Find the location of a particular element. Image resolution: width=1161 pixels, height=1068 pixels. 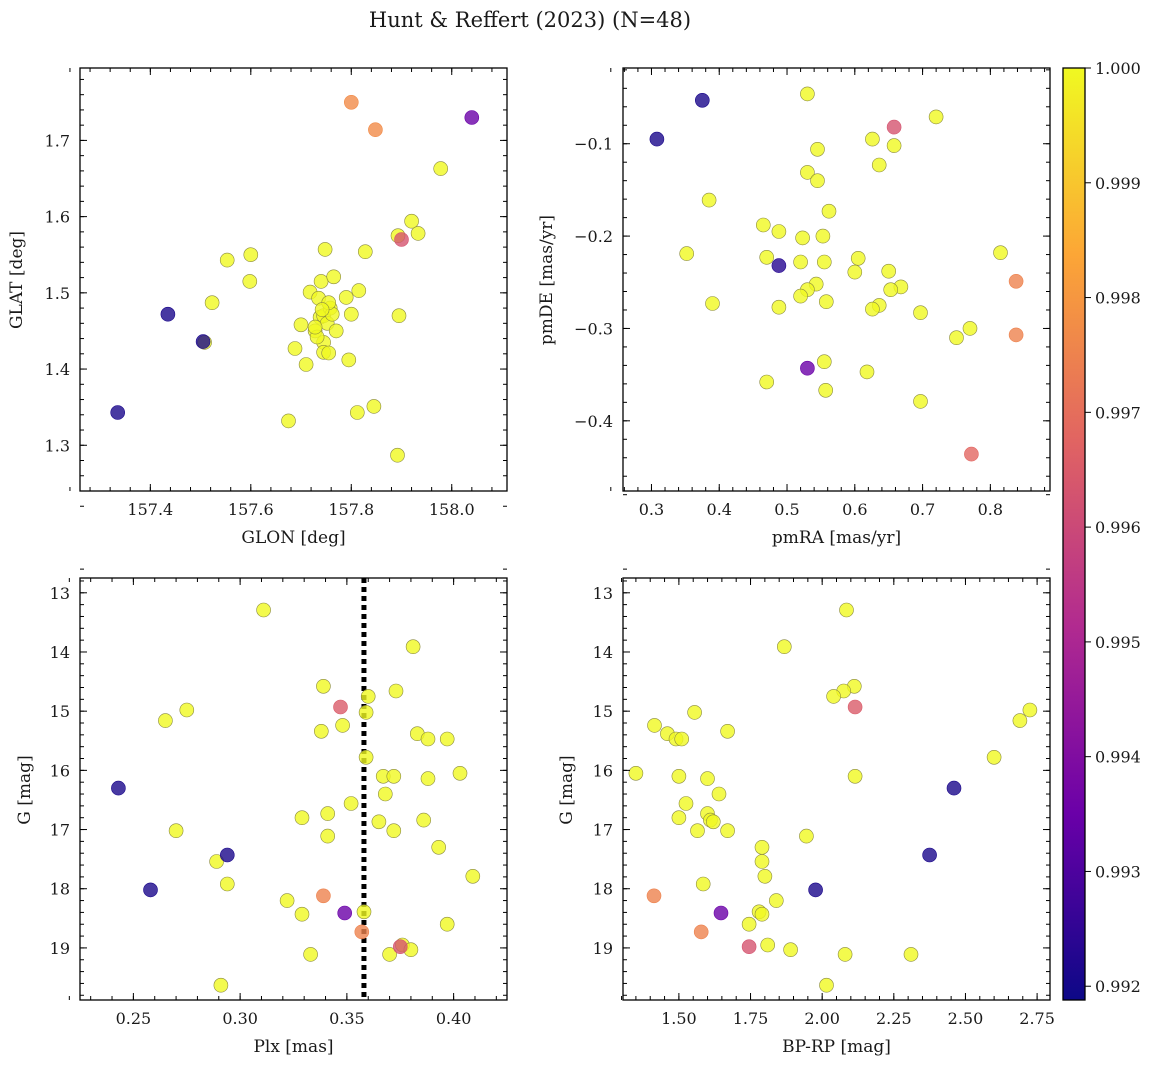

y-tick-label: 18 is located at coordinates (60, 889).